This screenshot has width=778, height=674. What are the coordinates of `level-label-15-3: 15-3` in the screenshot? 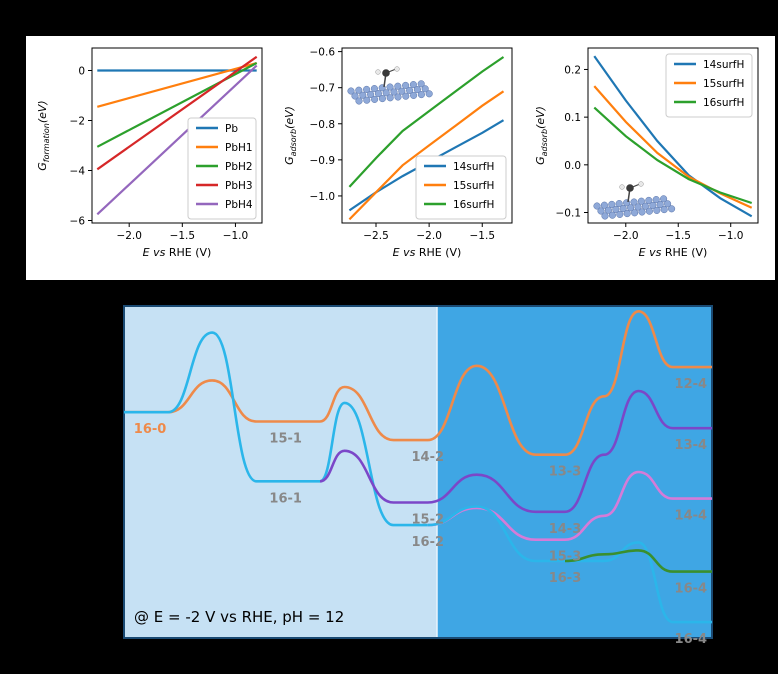 It's located at (565, 557).